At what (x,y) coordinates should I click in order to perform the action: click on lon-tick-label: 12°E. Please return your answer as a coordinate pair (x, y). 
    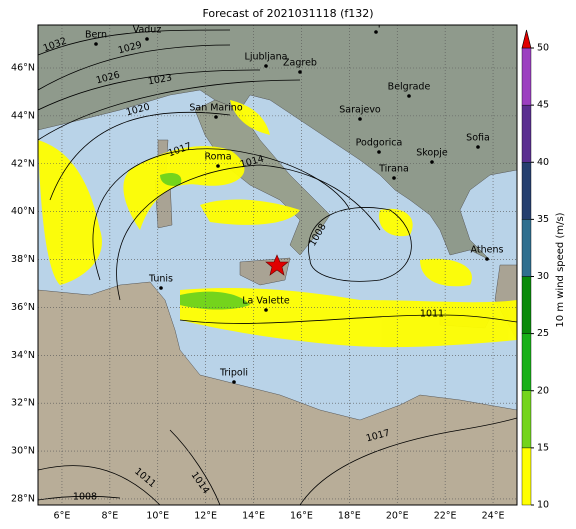
    Looking at the image, I should click on (205, 516).